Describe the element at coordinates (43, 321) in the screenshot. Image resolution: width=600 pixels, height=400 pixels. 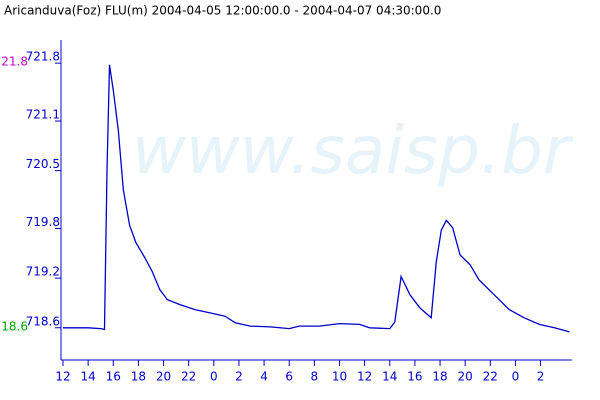
I see `y-tick-label: 718.6` at that location.